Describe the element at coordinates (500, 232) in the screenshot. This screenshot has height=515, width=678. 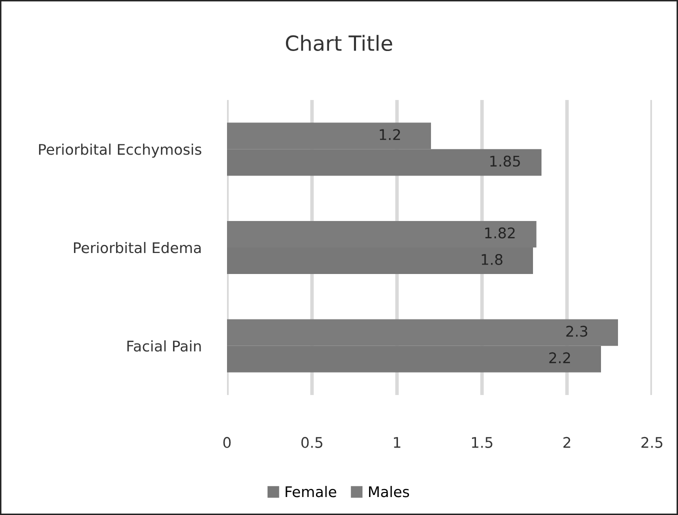
I see `data-label: 1.82` at that location.